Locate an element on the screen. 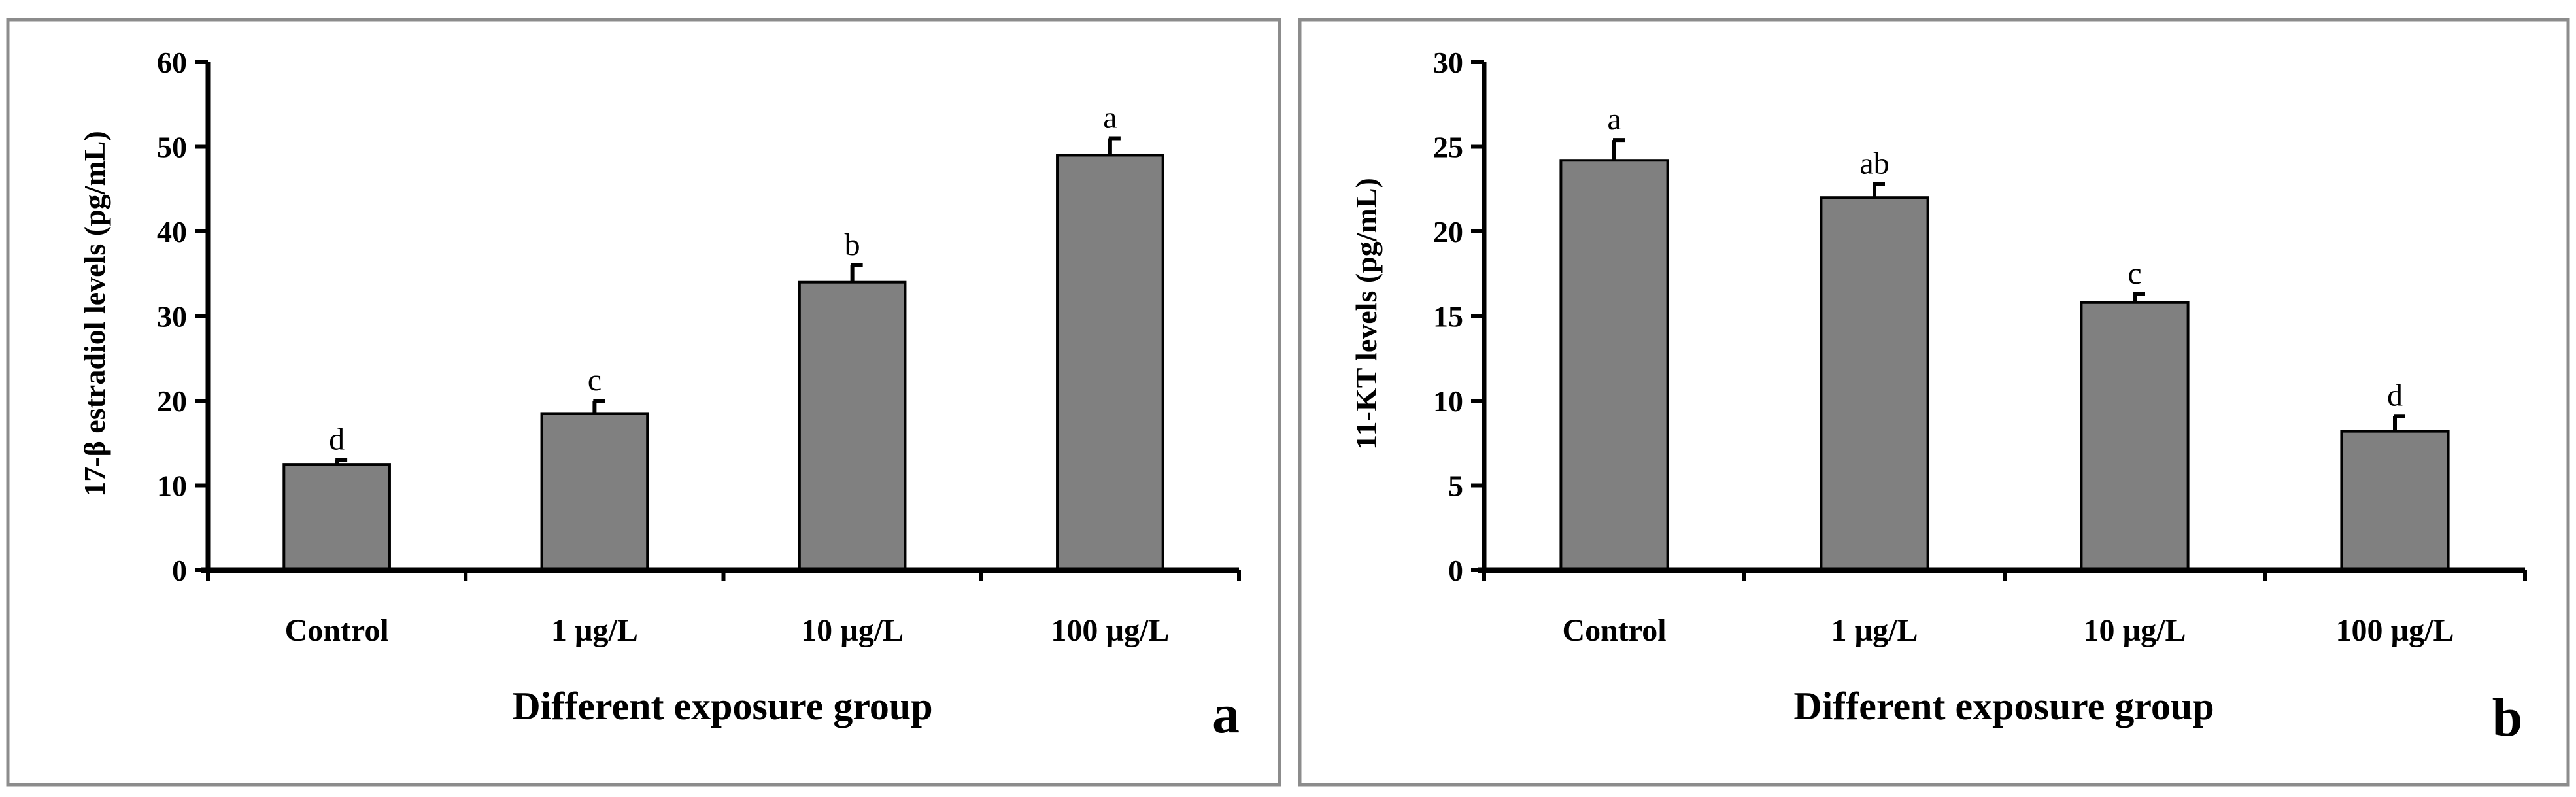  y-tick-label-4: 40 is located at coordinates (172, 231).